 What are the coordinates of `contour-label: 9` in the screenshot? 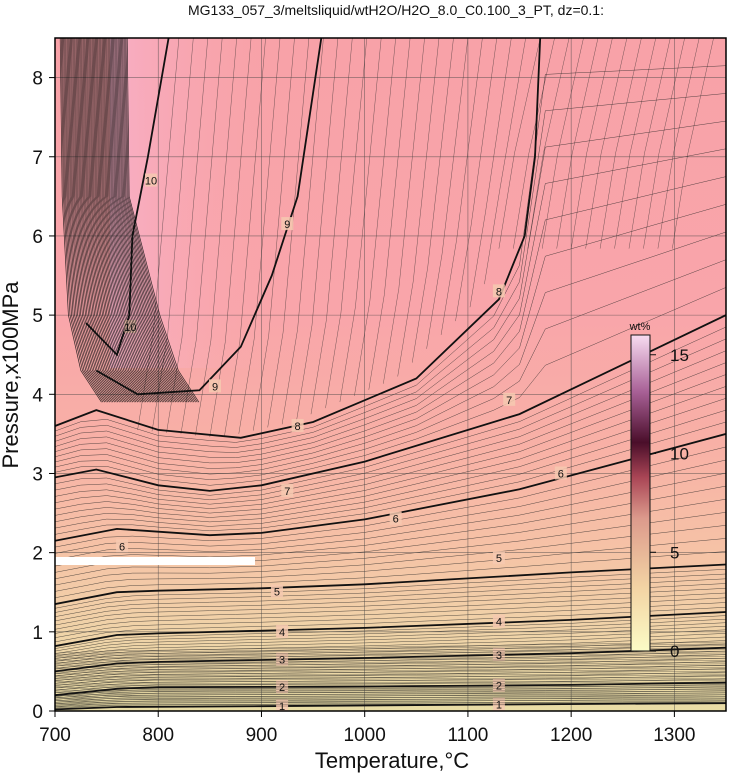 It's located at (215, 387).